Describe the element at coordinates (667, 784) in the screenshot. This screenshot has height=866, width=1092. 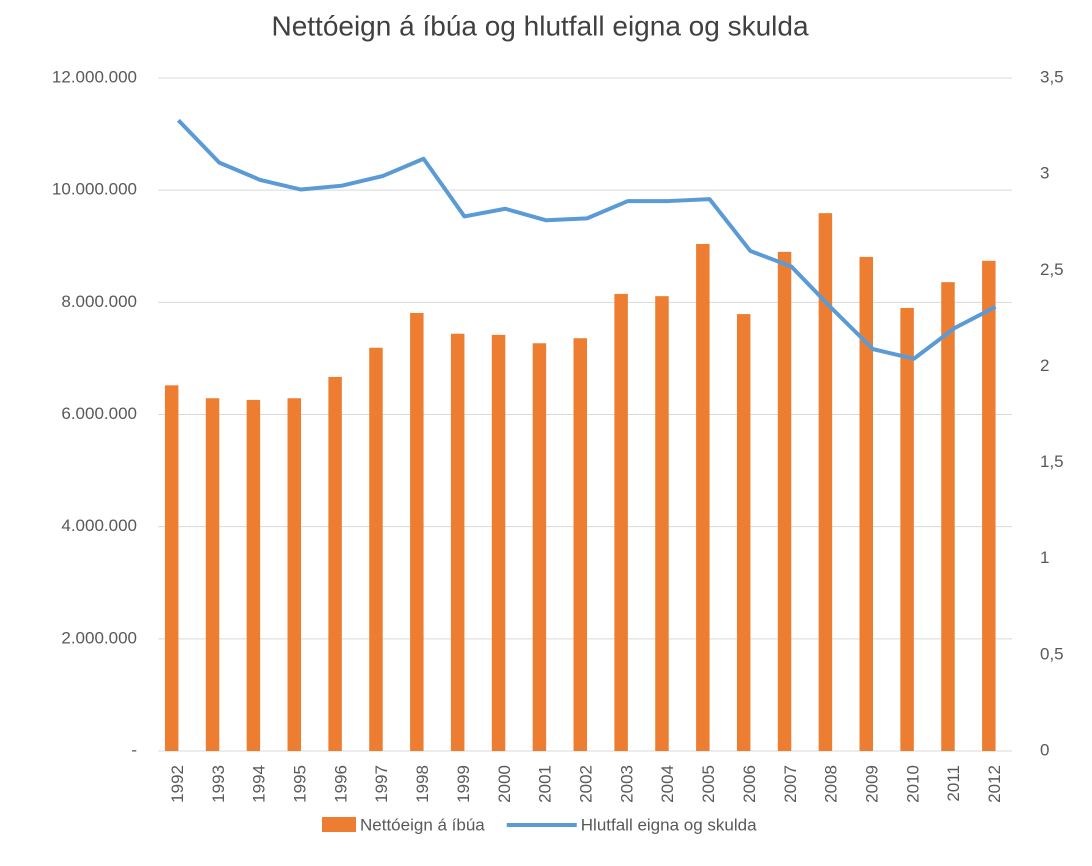
I see `x-tick-label: 2004` at that location.